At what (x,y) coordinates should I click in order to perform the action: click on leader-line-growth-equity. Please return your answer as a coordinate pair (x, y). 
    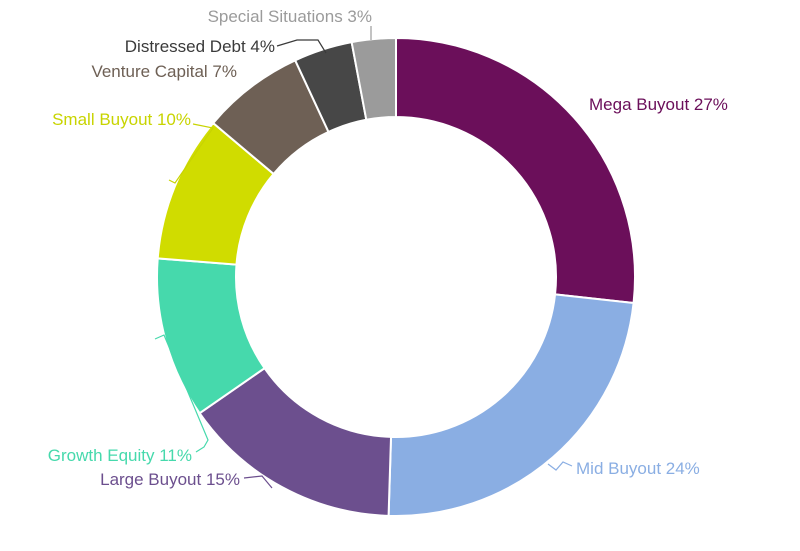
    Looking at the image, I should click on (181, 393).